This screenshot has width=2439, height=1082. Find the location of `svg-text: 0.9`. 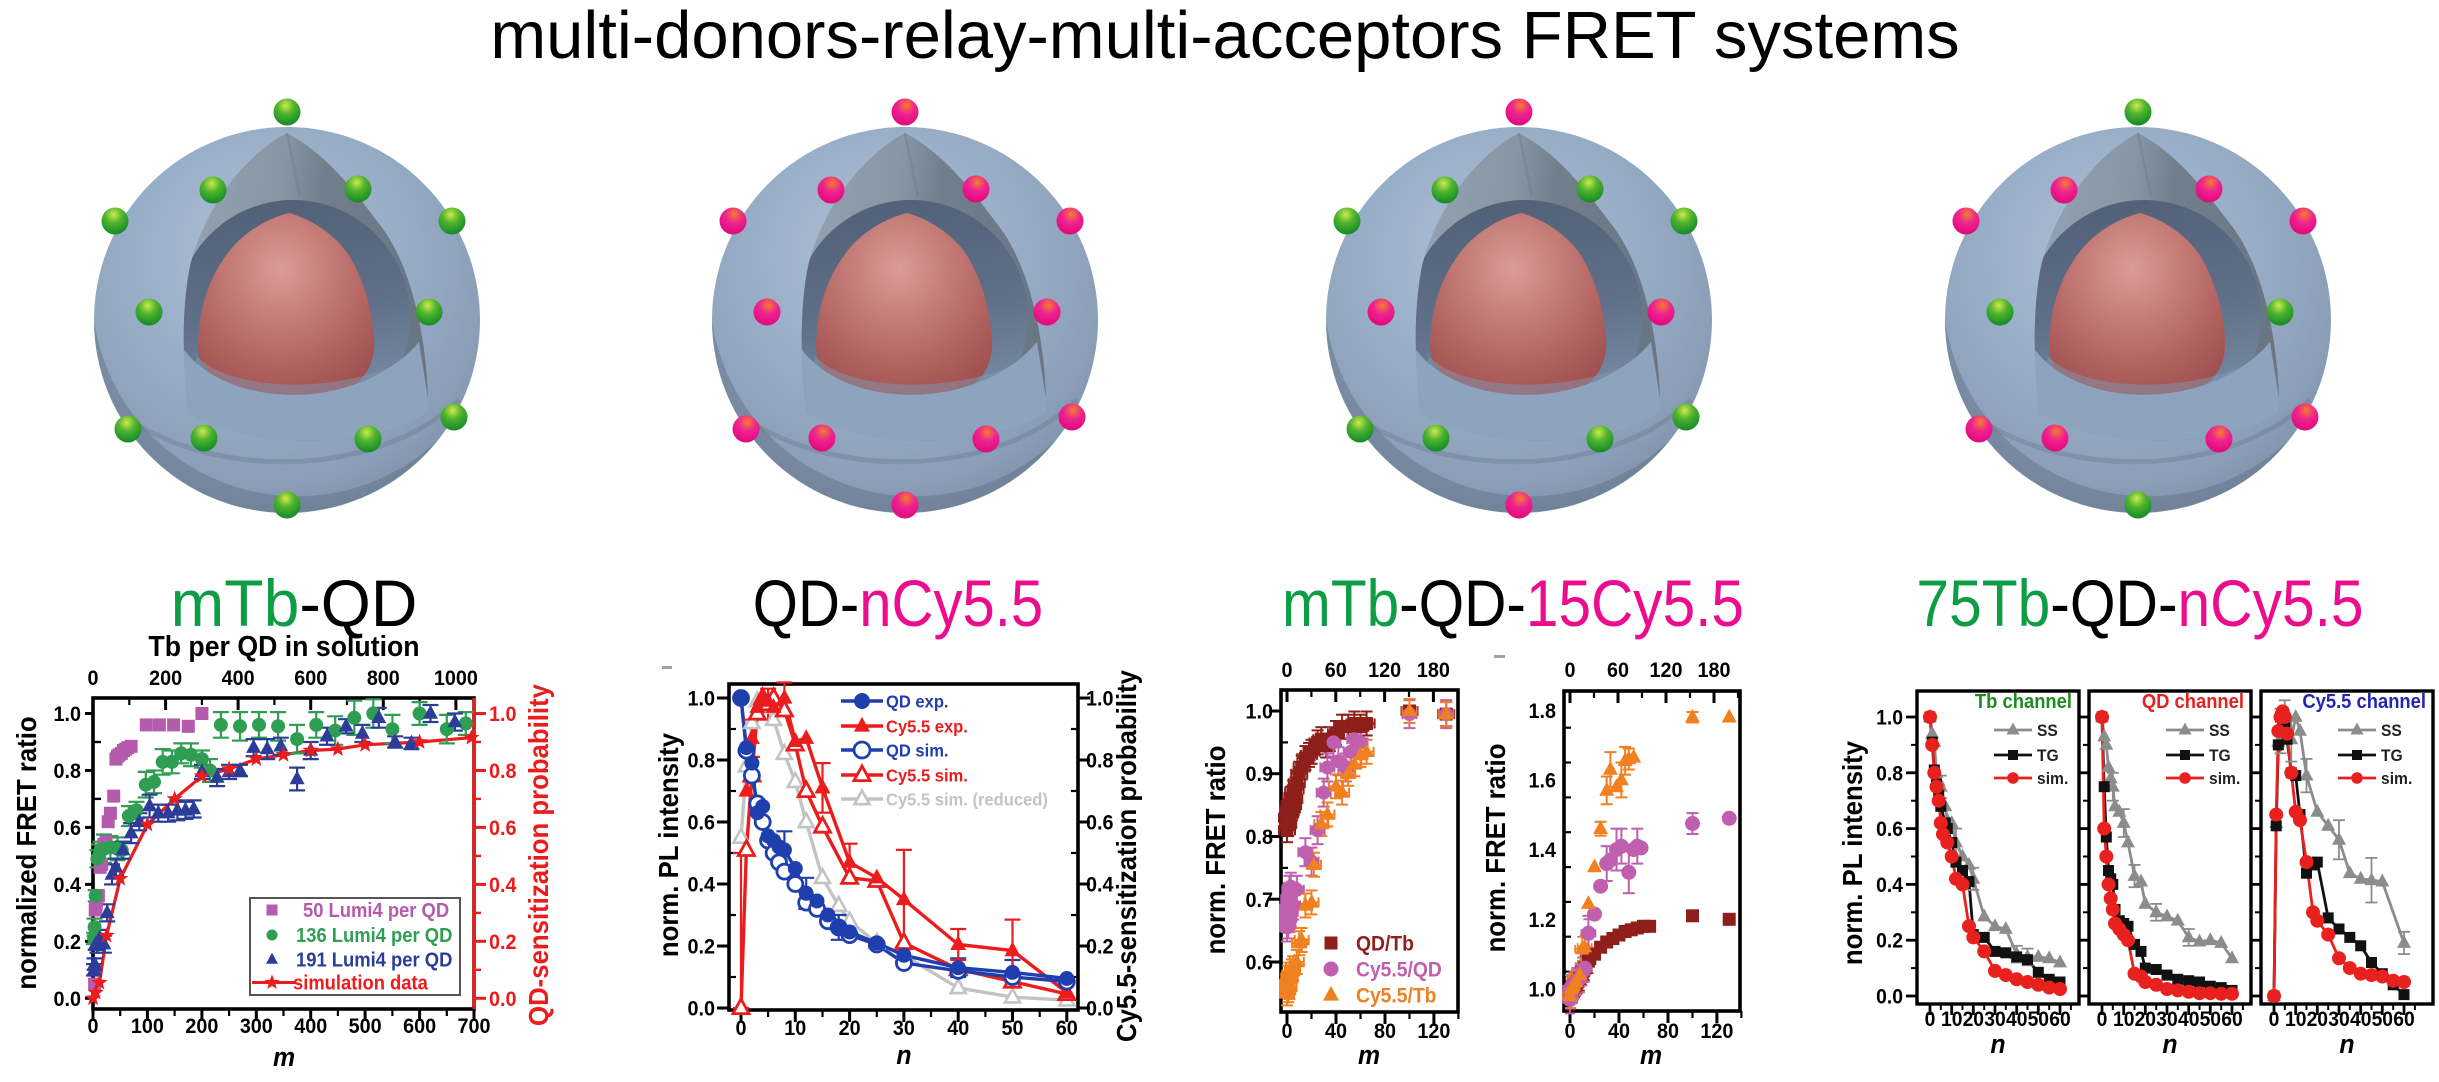

svg-text: 0.9 is located at coordinates (1259, 774).